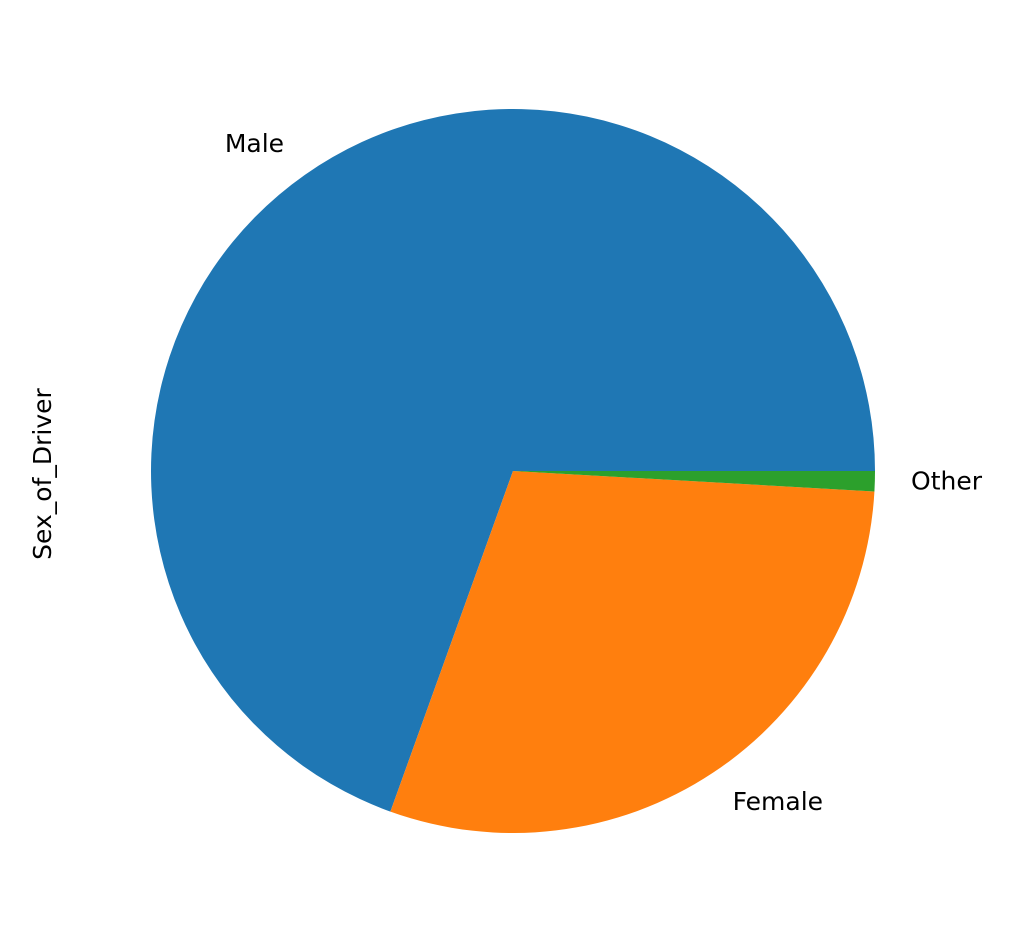 The height and width of the screenshot is (945, 1010). Describe the element at coordinates (694, 481) in the screenshot. I see `pie-slice-other` at that location.